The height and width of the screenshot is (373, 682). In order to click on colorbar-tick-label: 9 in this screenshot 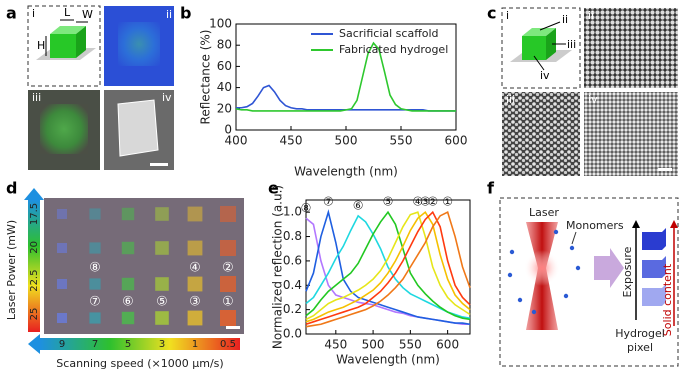, I will do `click(62, 344)`.